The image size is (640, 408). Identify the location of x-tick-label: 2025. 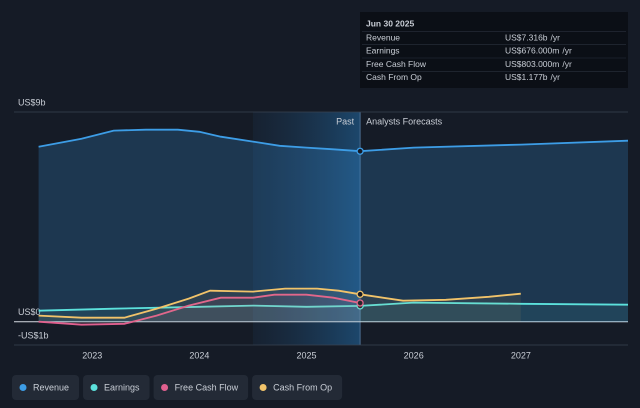
(307, 355).